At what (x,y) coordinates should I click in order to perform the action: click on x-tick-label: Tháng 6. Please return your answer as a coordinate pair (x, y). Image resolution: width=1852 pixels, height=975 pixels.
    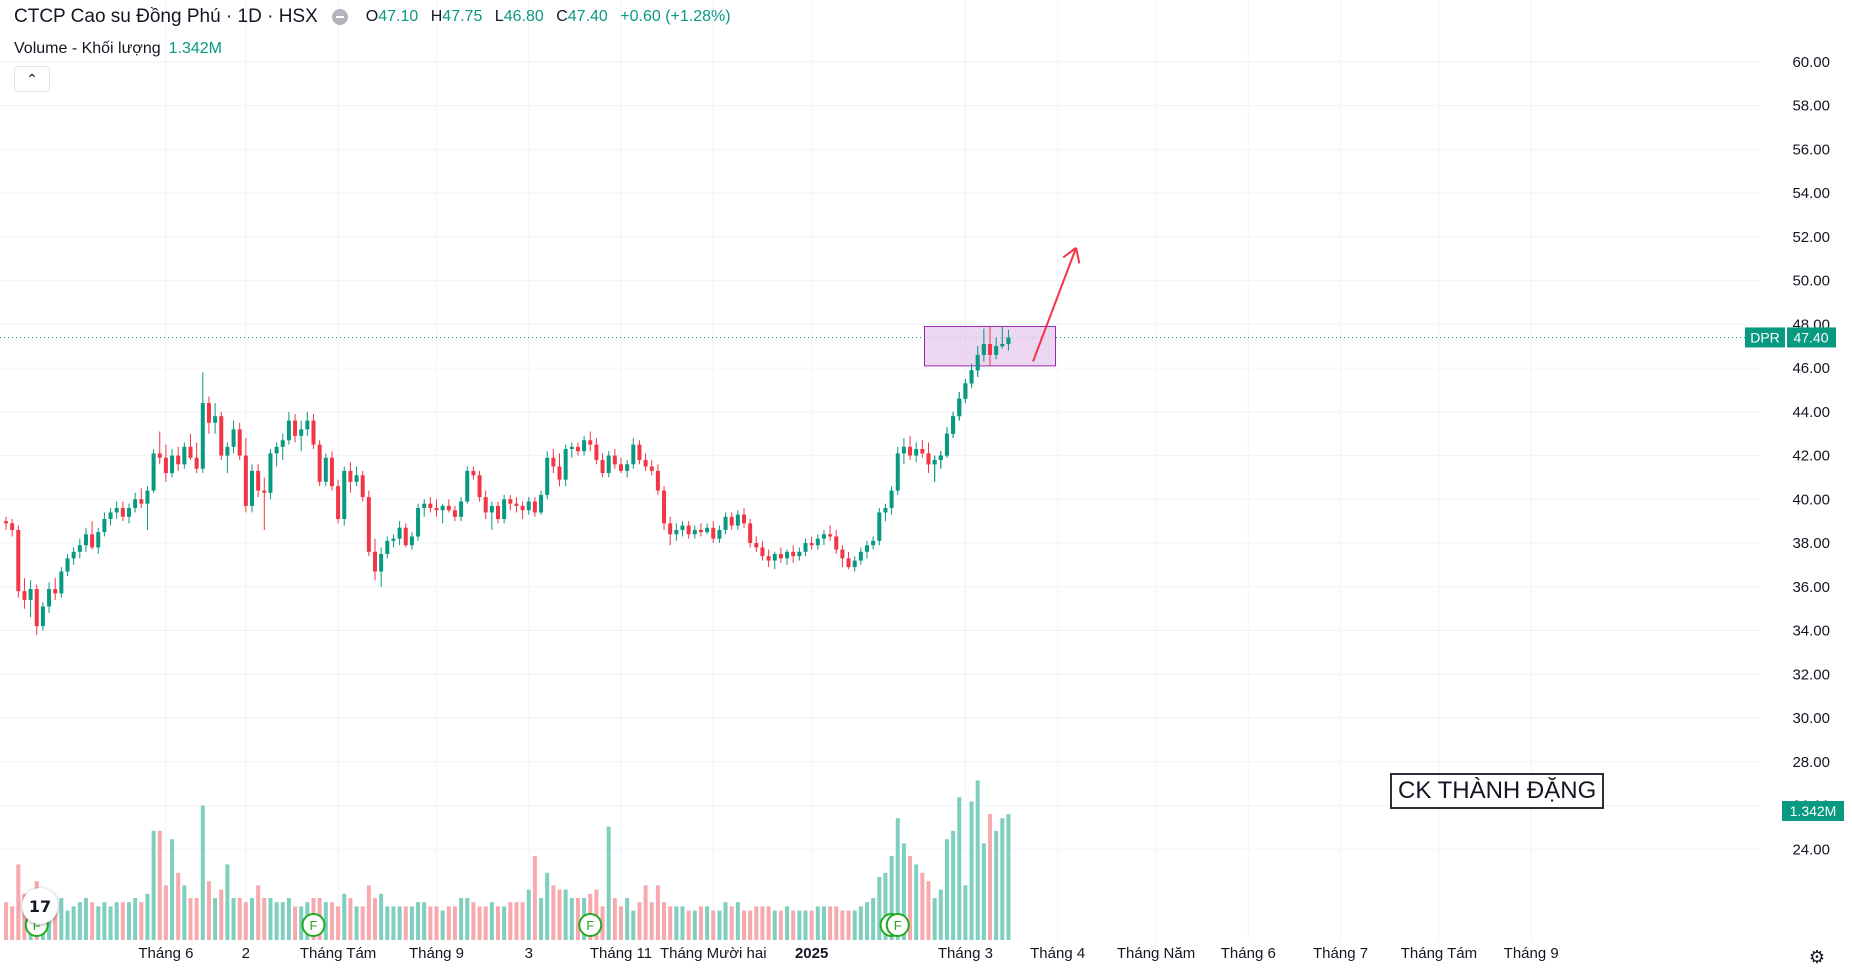
    Looking at the image, I should click on (165, 953).